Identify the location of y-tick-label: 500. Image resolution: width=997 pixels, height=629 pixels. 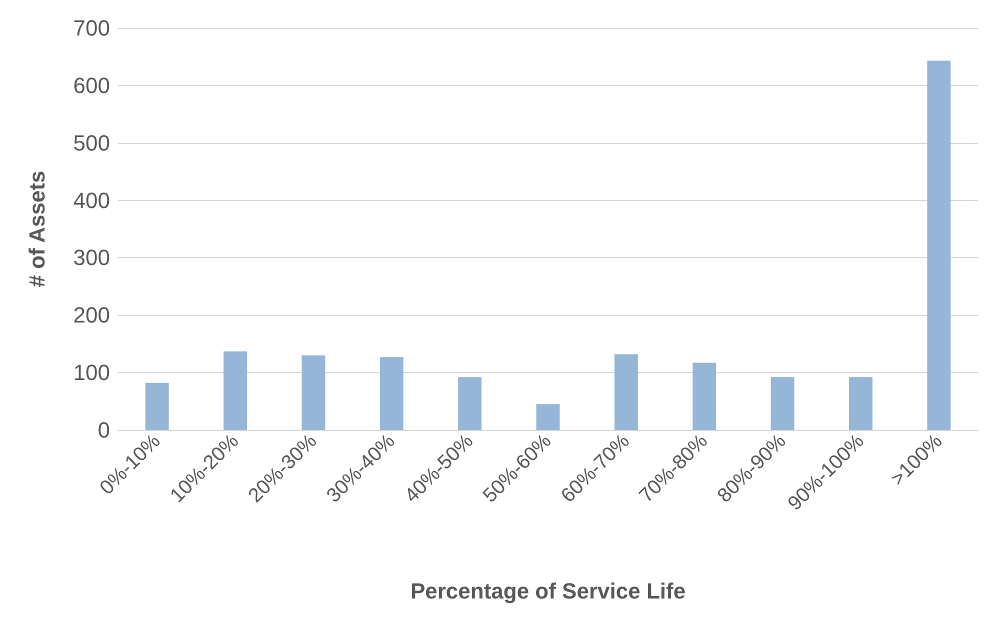
(91, 143).